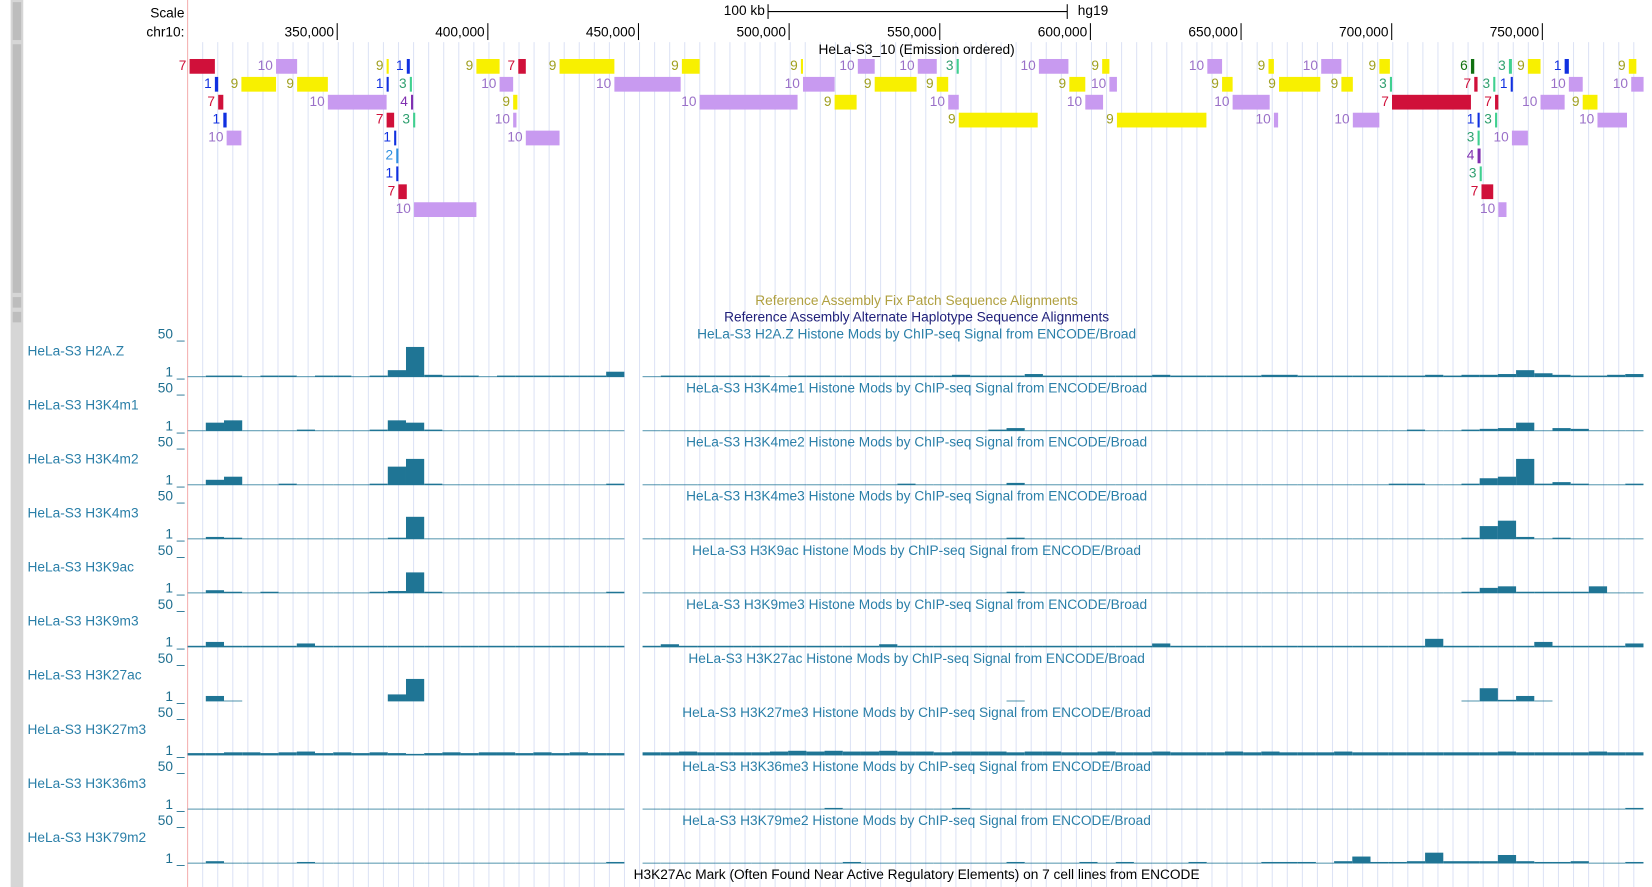  Describe the element at coordinates (17, 317) in the screenshot. I see `haplotype-handle` at that location.